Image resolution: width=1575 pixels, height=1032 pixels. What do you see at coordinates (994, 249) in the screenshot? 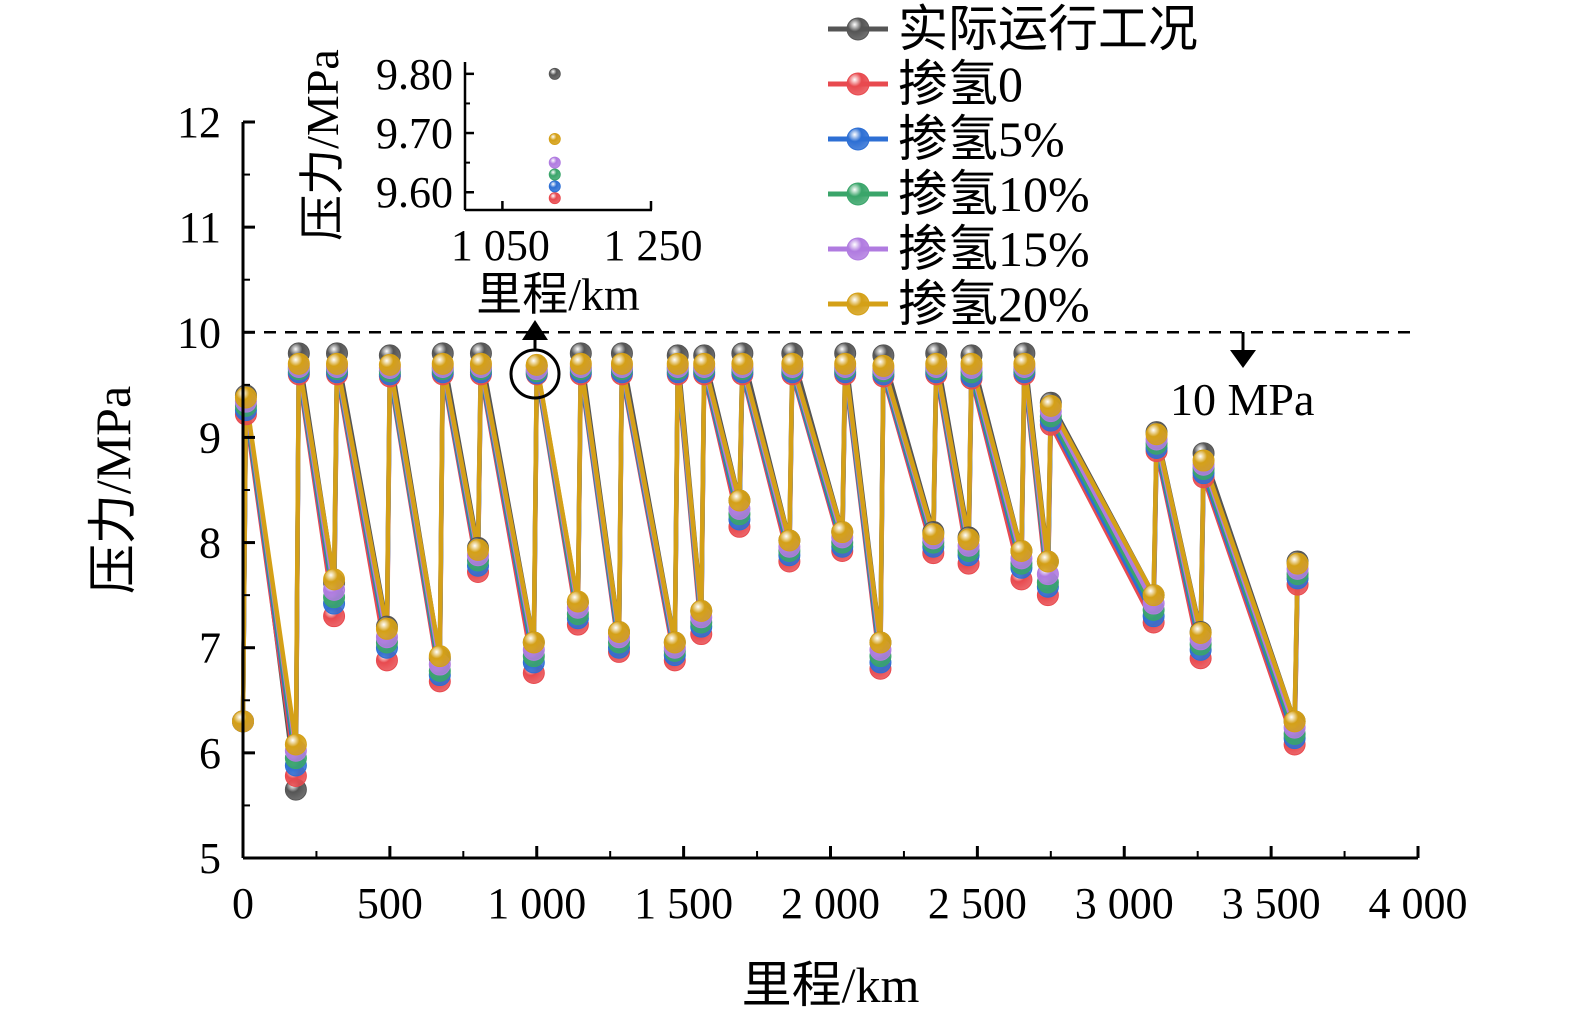
I see `legend-label: 掺氢15%` at bounding box center [994, 249].